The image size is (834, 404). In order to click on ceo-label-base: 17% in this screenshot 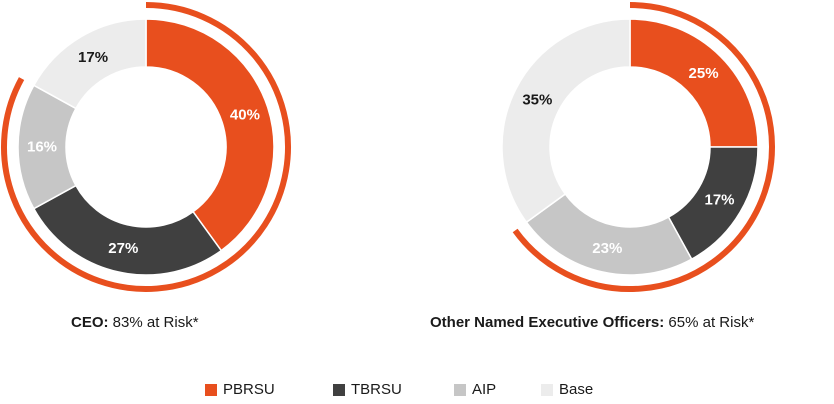, I will do `click(93, 57)`.